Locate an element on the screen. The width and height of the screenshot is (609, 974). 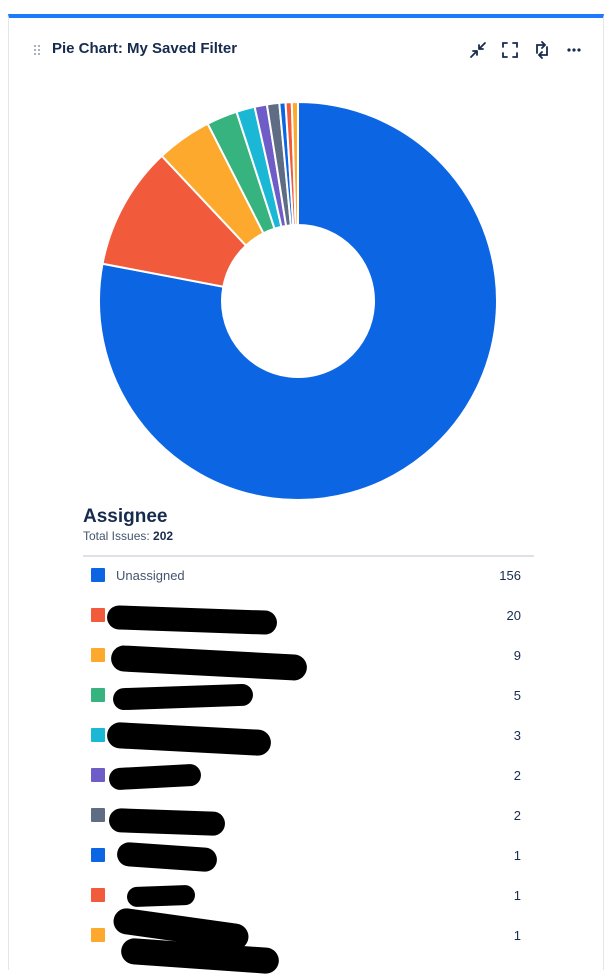
legend-title: Assignee is located at coordinates (125, 516).